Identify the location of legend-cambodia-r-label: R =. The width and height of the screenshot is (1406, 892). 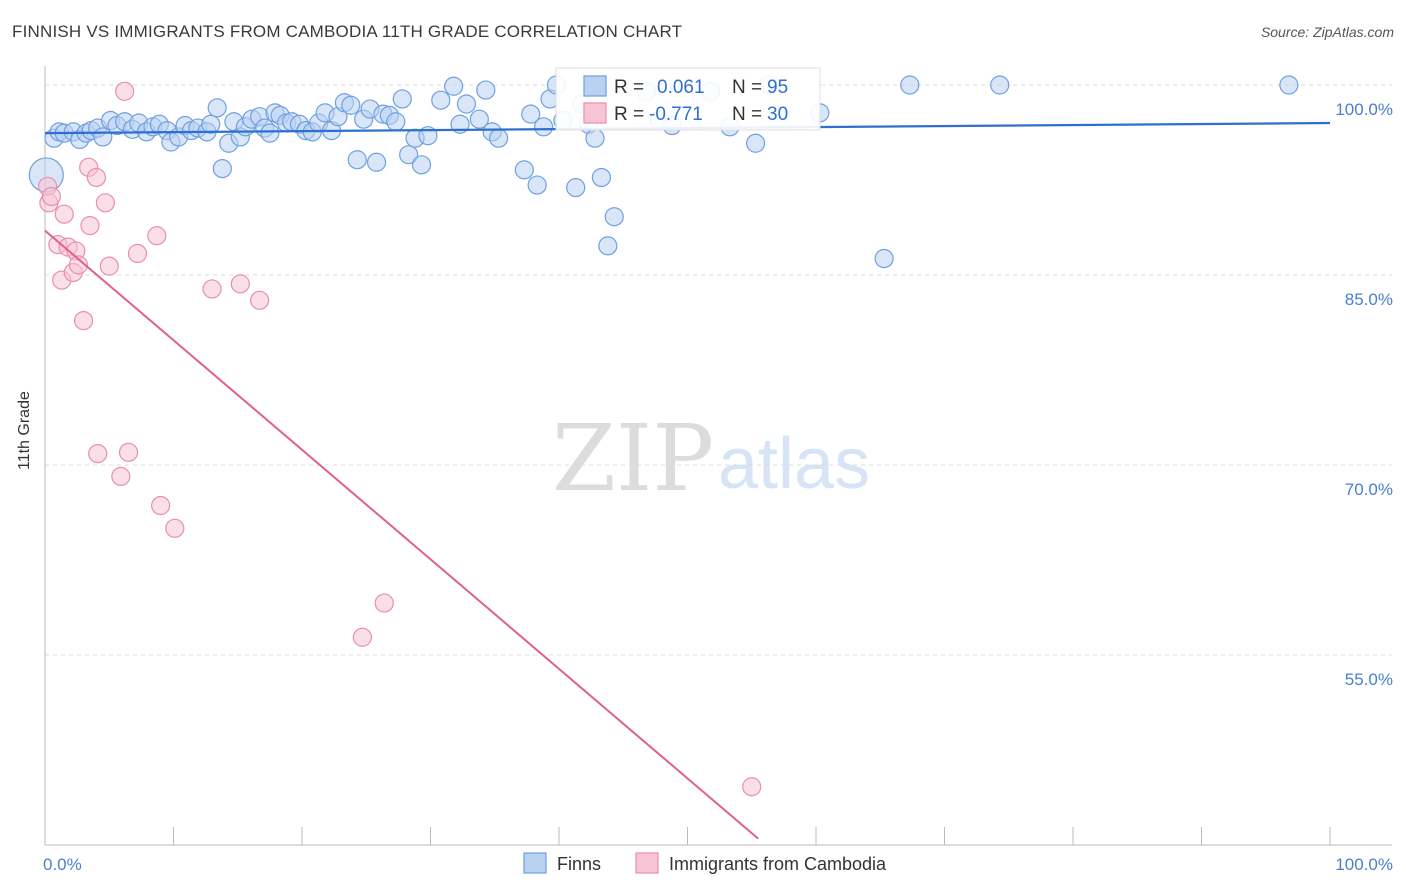
(629, 114).